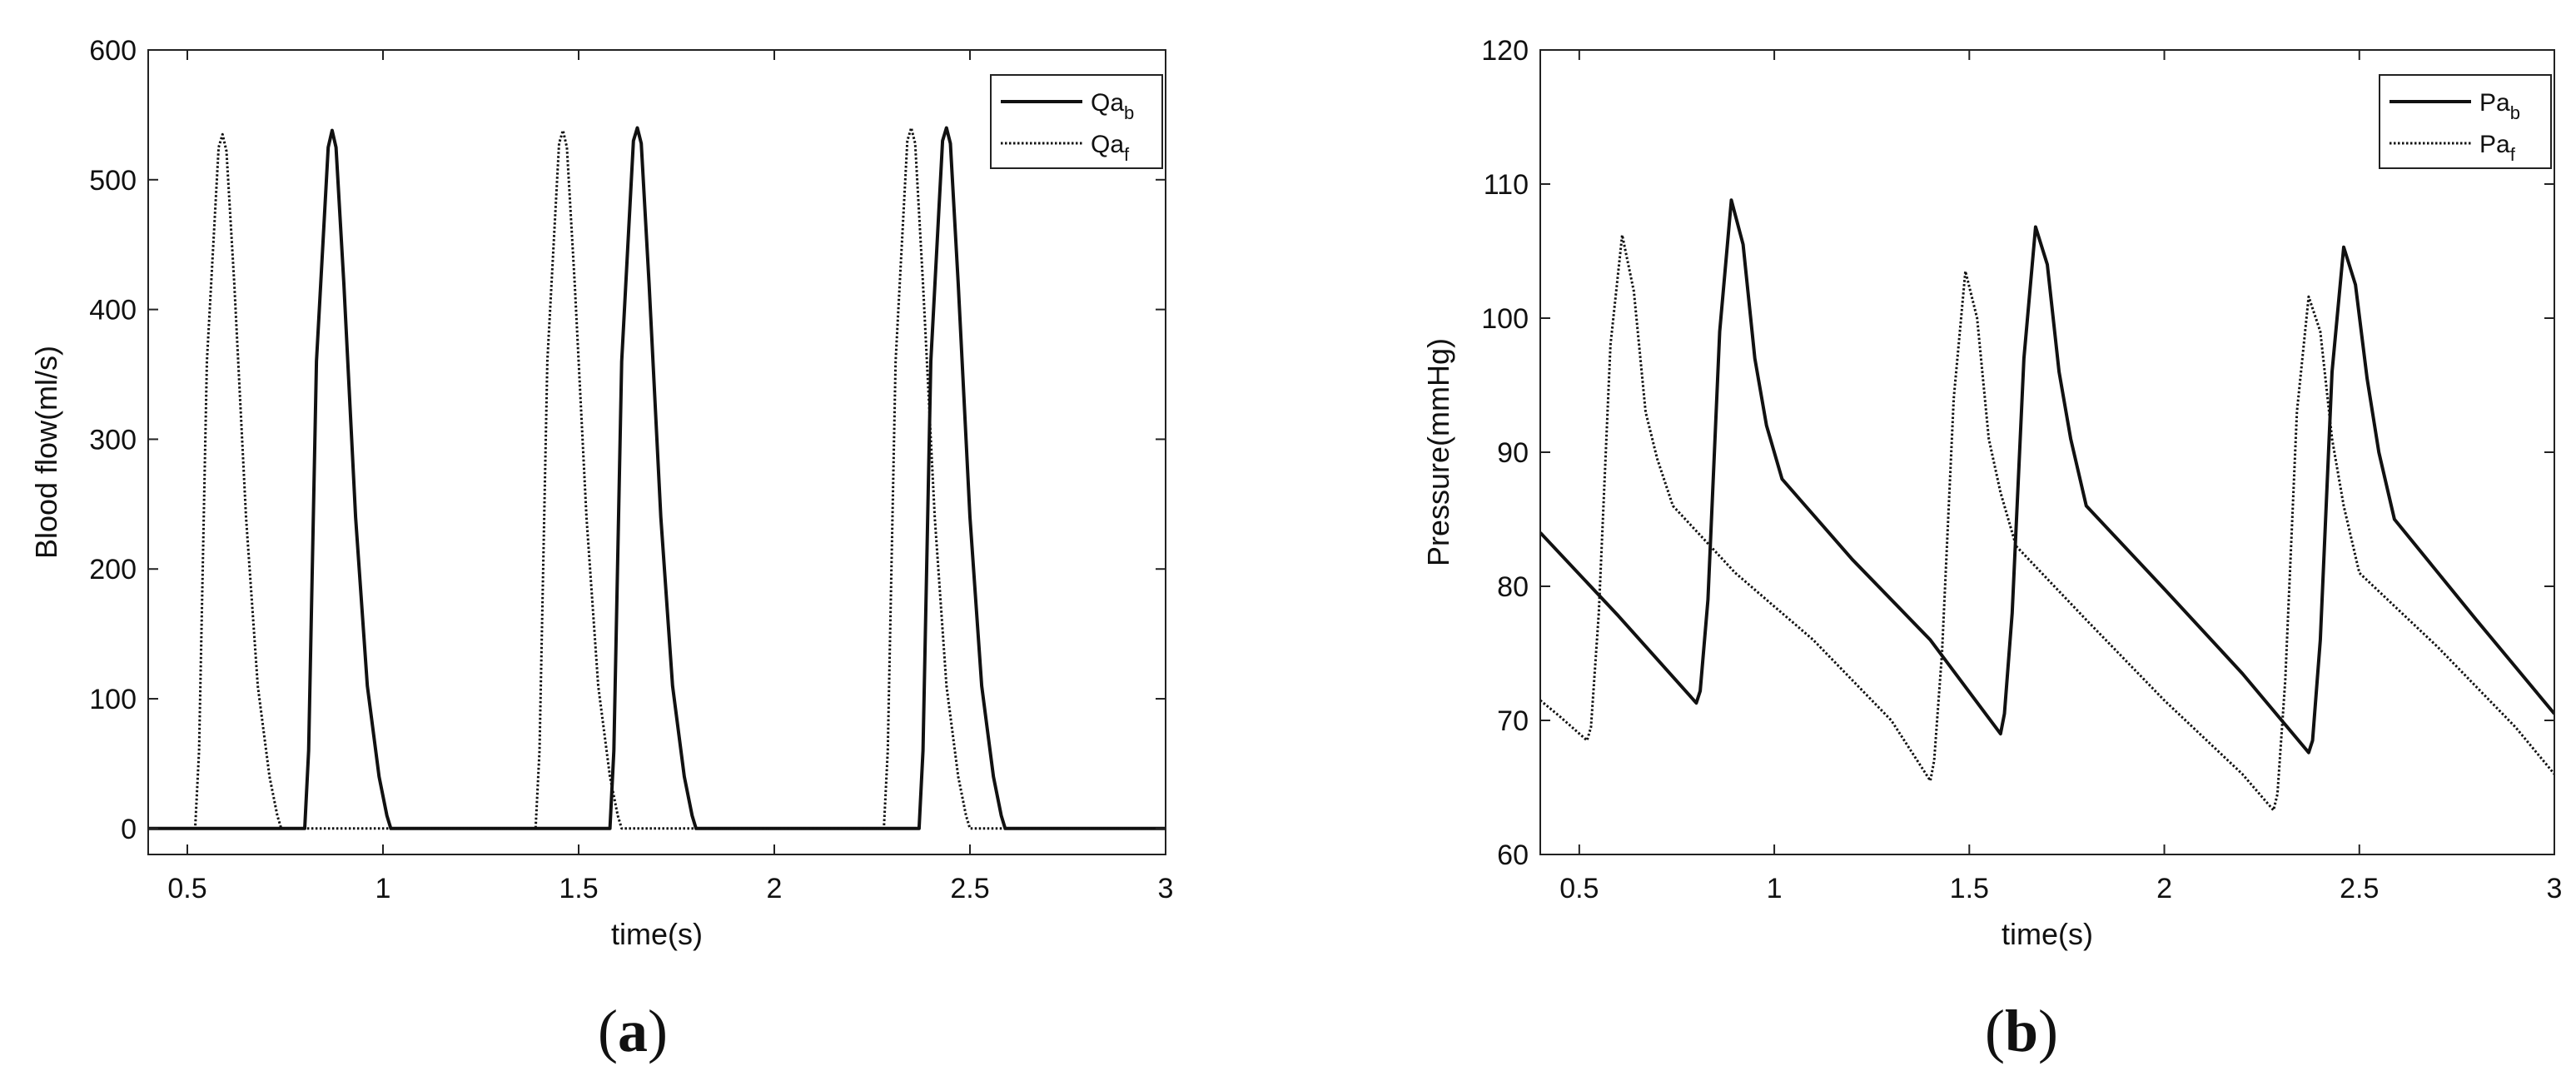 This screenshot has height=1091, width=2576. What do you see at coordinates (1506, 185) in the screenshot?
I see `y-tick-label: 110` at bounding box center [1506, 185].